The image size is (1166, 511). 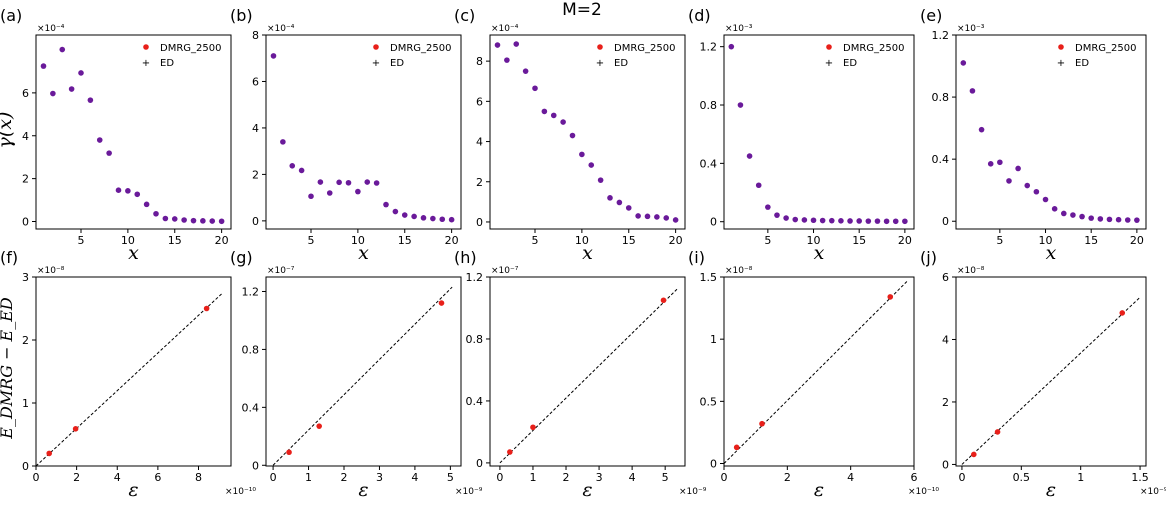 What do you see at coordinates (475, 277) in the screenshot?
I see `y-tick-label: 1.2` at bounding box center [475, 277].